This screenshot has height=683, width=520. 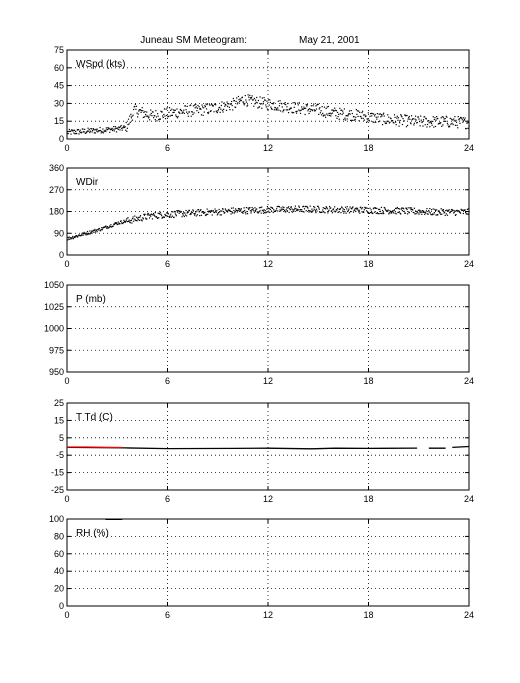 What do you see at coordinates (87, 182) in the screenshot?
I see `panel-label-wdir: WDir` at bounding box center [87, 182].